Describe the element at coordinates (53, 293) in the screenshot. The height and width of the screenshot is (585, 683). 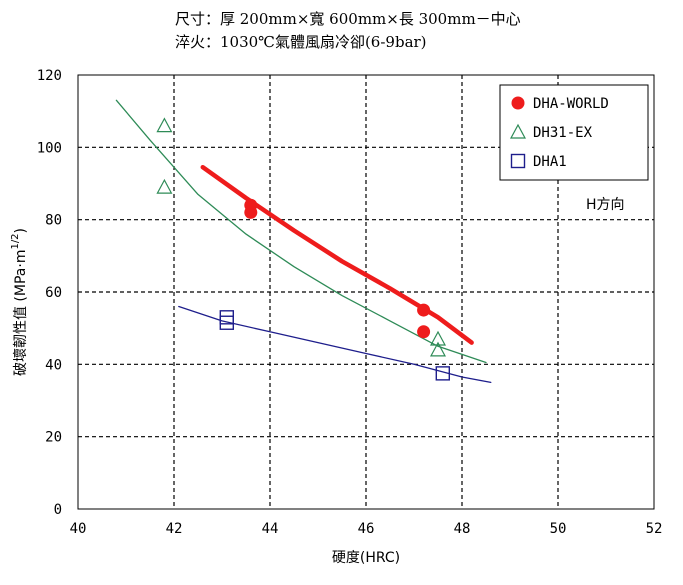
I see `y-tick-label: 60` at that location.